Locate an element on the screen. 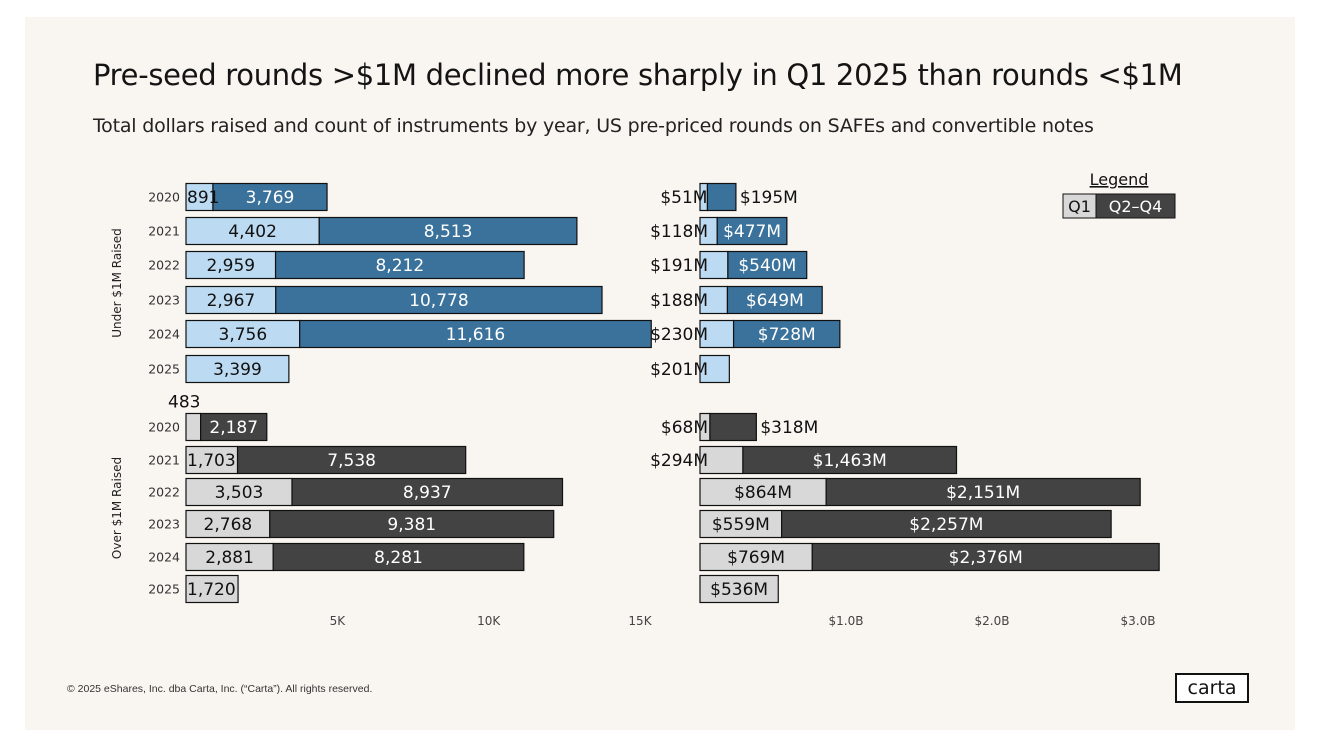 The width and height of the screenshot is (1328, 745). q2q4-data-label: $649M is located at coordinates (775, 301).